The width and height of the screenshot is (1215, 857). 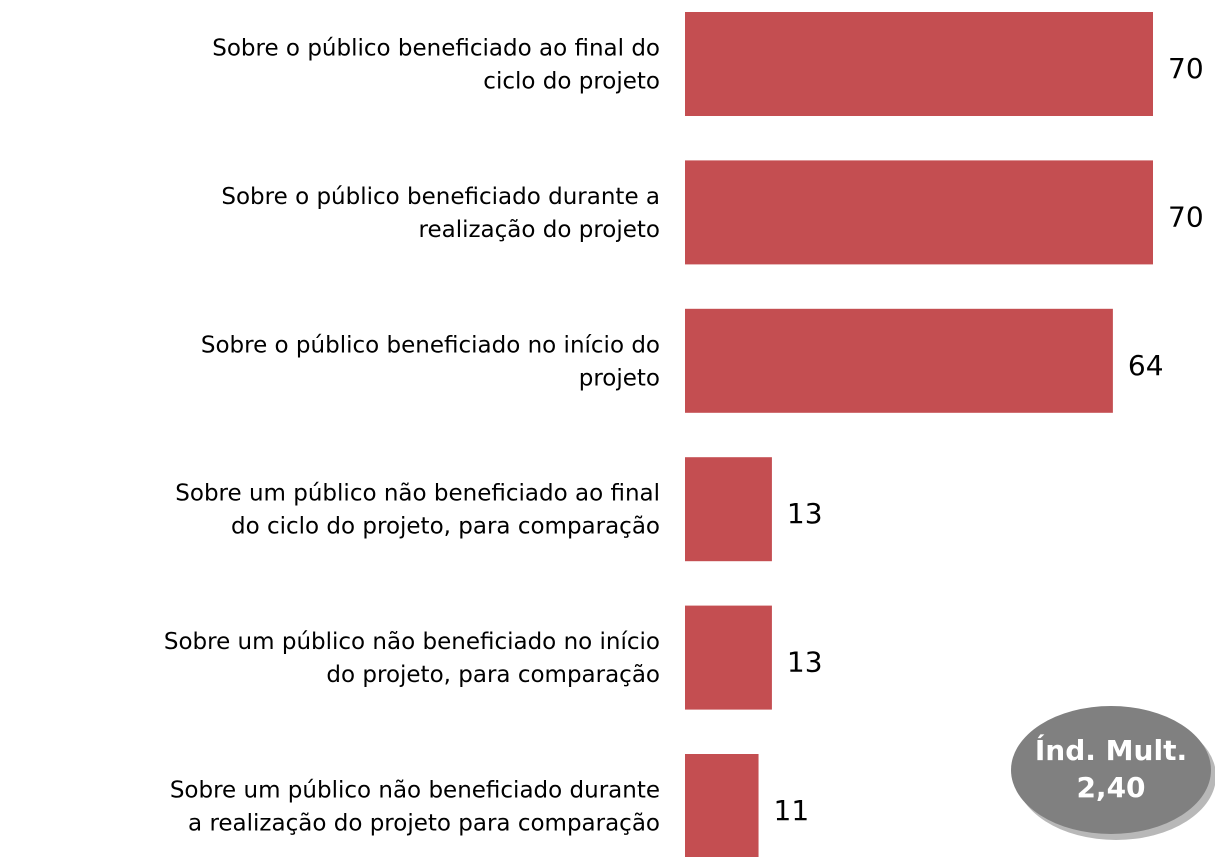 I want to click on category-label: projeto, so click(x=619, y=378).